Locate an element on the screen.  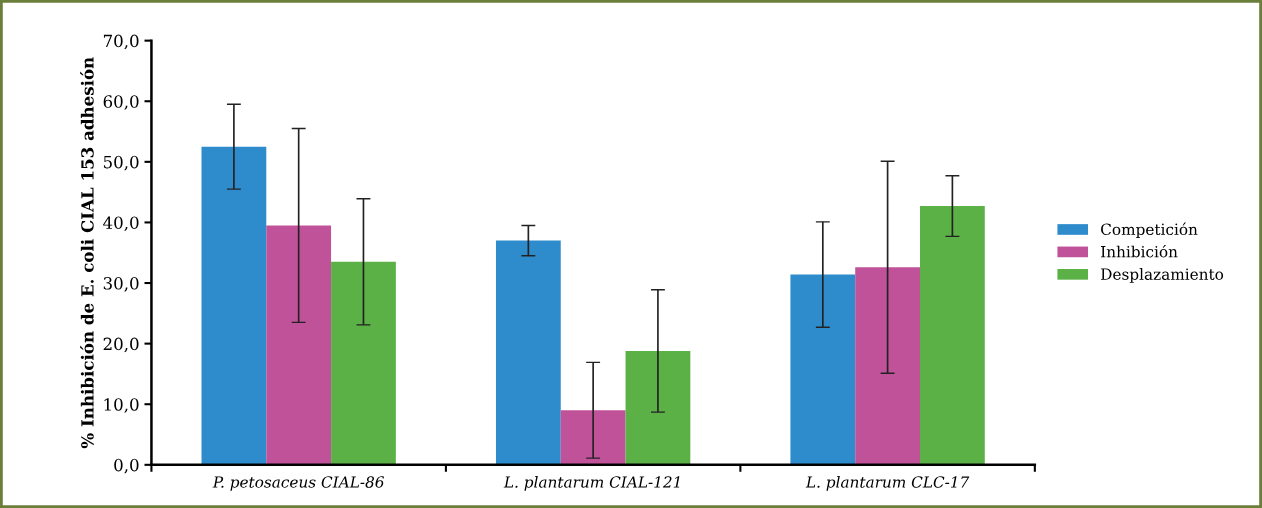
y-tick-label: 50,0 is located at coordinates (121, 163).